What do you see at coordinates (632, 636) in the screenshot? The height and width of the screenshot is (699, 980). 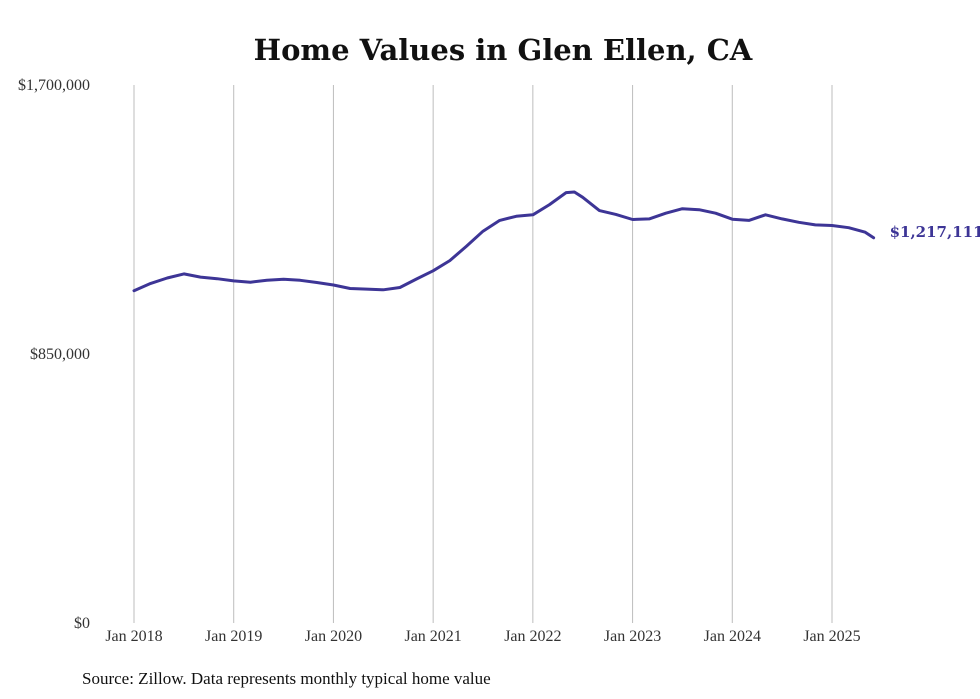 I see `x-tick-label: Jan 2023` at bounding box center [632, 636].